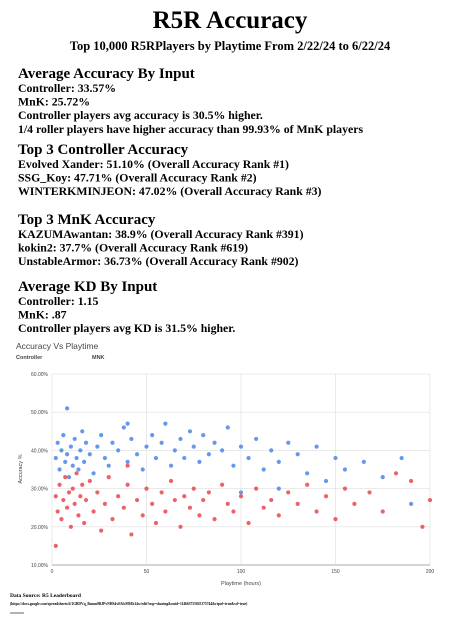 This screenshot has height=623, width=460. I want to click on section-line: MnK: .87, so click(42, 315).